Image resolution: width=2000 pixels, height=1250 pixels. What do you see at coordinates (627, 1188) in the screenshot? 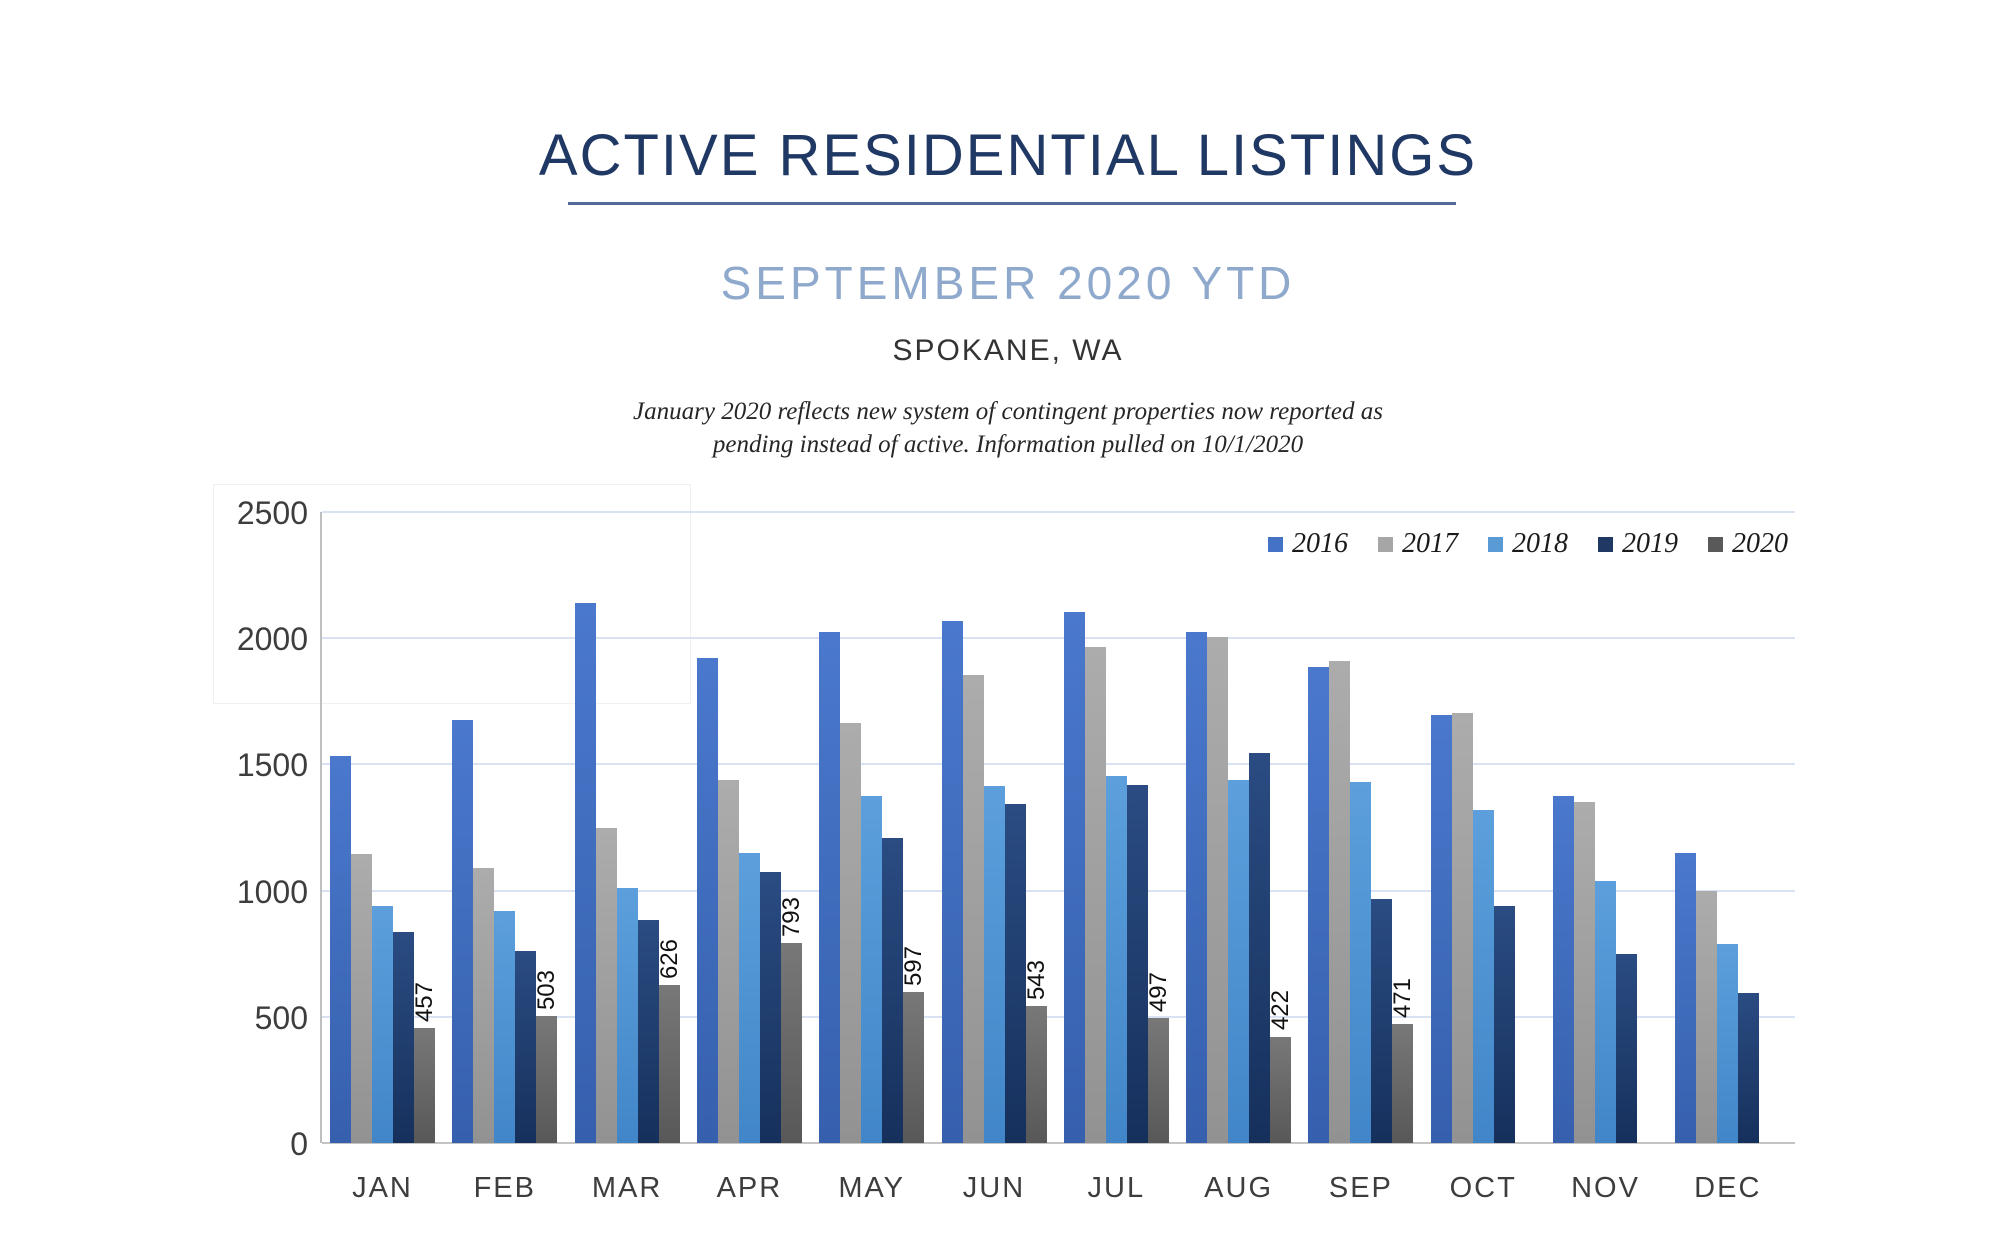
I see `x-axis-month-label: MAR` at bounding box center [627, 1188].